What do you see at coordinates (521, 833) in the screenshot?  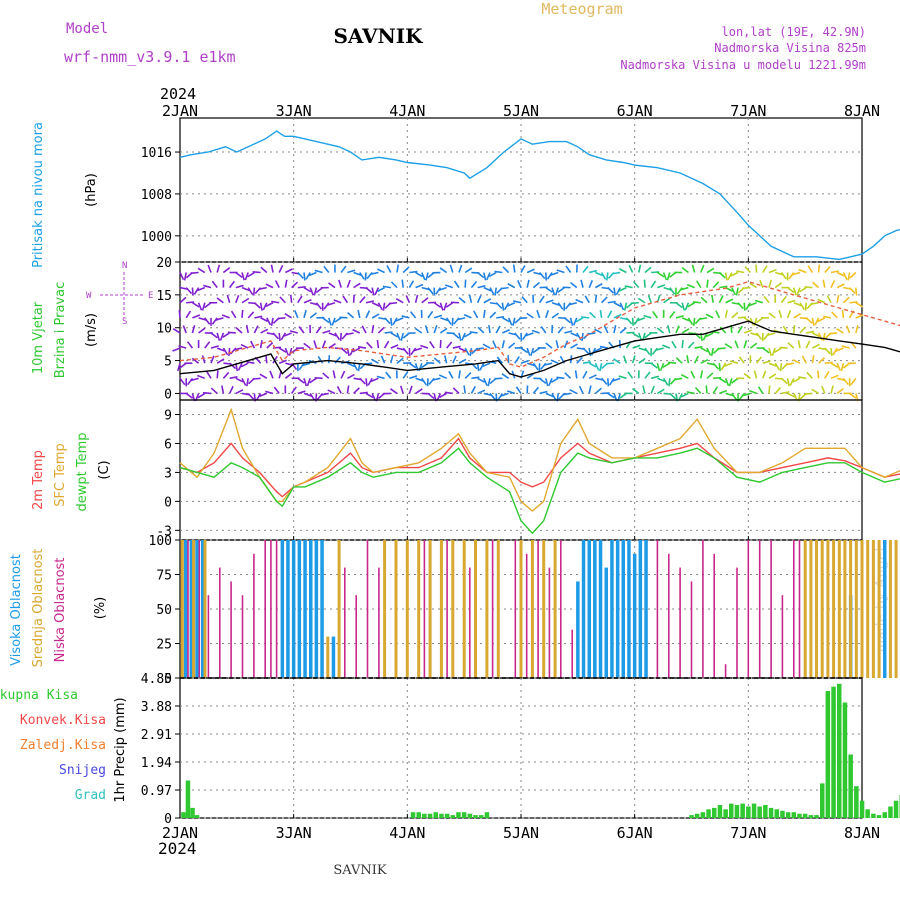 I see `bottom-x-label: 5JAN` at bounding box center [521, 833].